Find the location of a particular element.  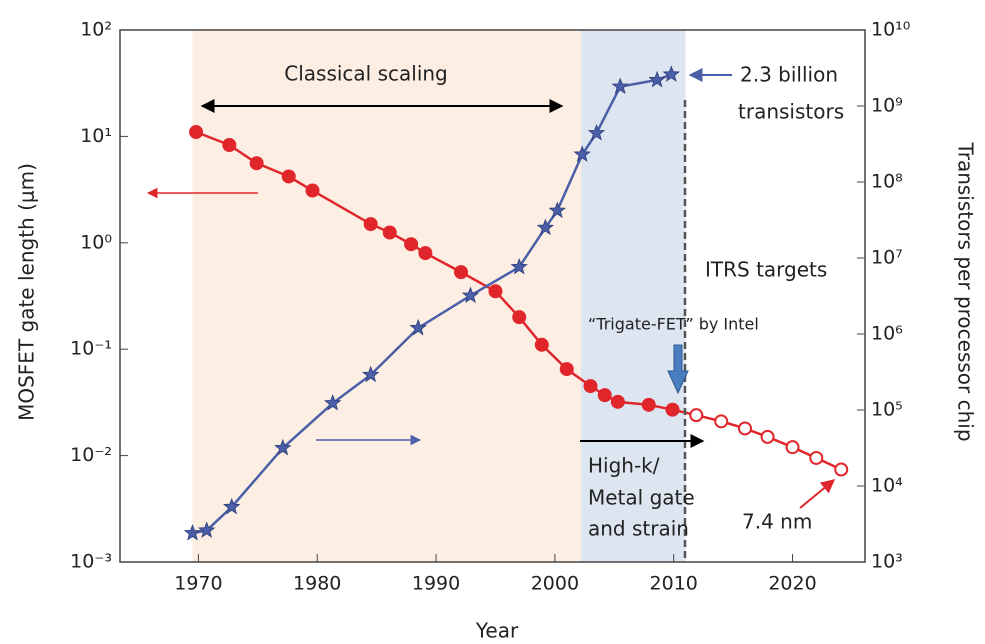

x-tick-label: 2010 is located at coordinates (674, 584).